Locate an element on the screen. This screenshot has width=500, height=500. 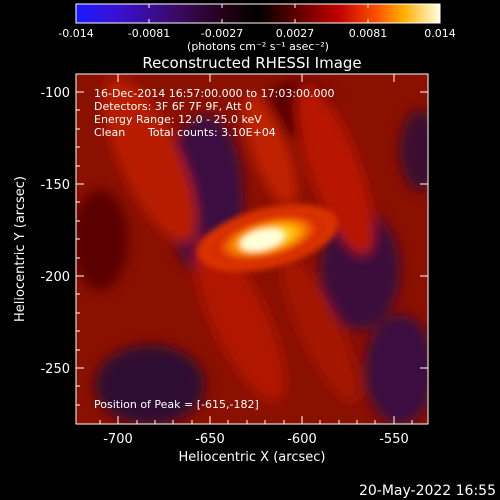
x-tick-label: -550 is located at coordinates (394, 439).